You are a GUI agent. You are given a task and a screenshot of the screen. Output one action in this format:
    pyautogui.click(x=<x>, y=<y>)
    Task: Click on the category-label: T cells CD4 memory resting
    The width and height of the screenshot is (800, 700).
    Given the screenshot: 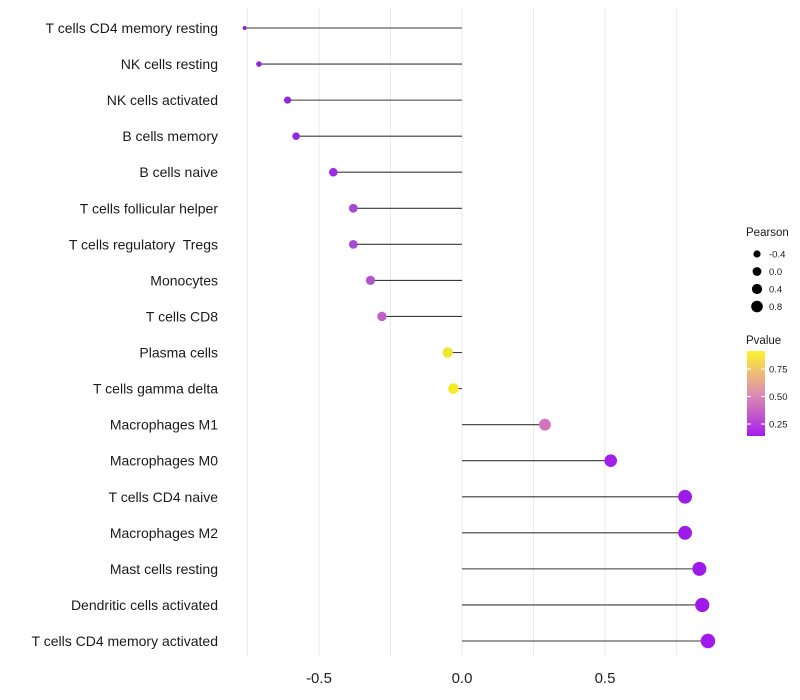 What is the action you would take?
    pyautogui.click(x=132, y=28)
    